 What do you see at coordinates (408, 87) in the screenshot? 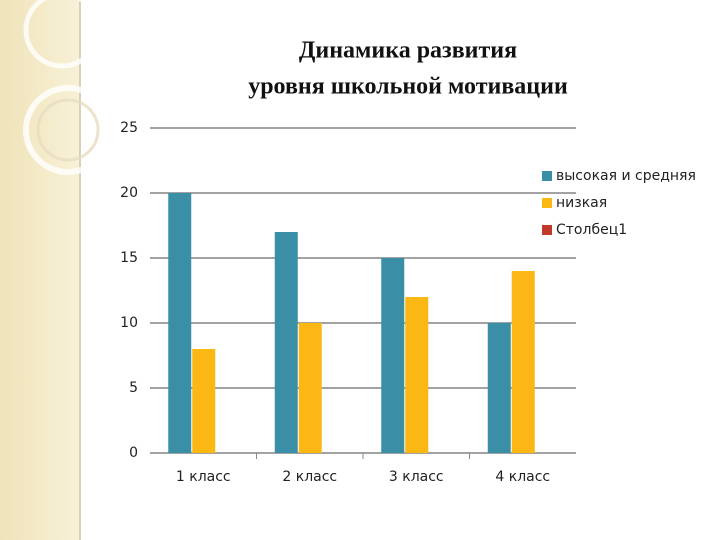
I see `chart-title: уровня школьной мотивации` at bounding box center [408, 87].